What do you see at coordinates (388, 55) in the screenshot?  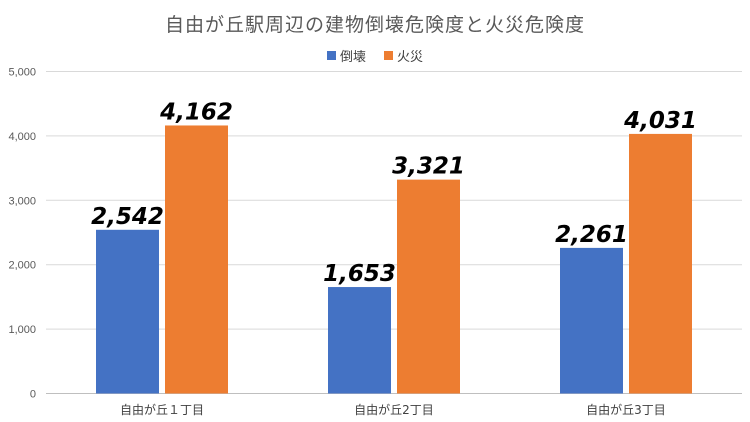 I see `legend-swatch-fire` at bounding box center [388, 55].